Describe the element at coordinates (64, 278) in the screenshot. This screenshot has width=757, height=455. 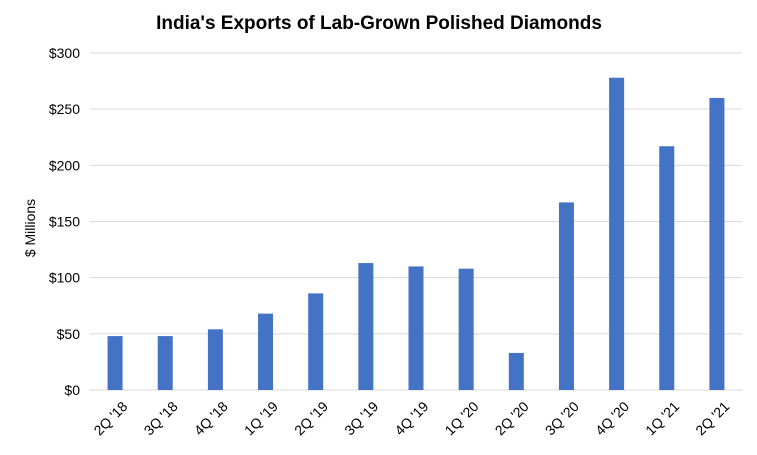
I see `y-tick-label: $100` at that location.